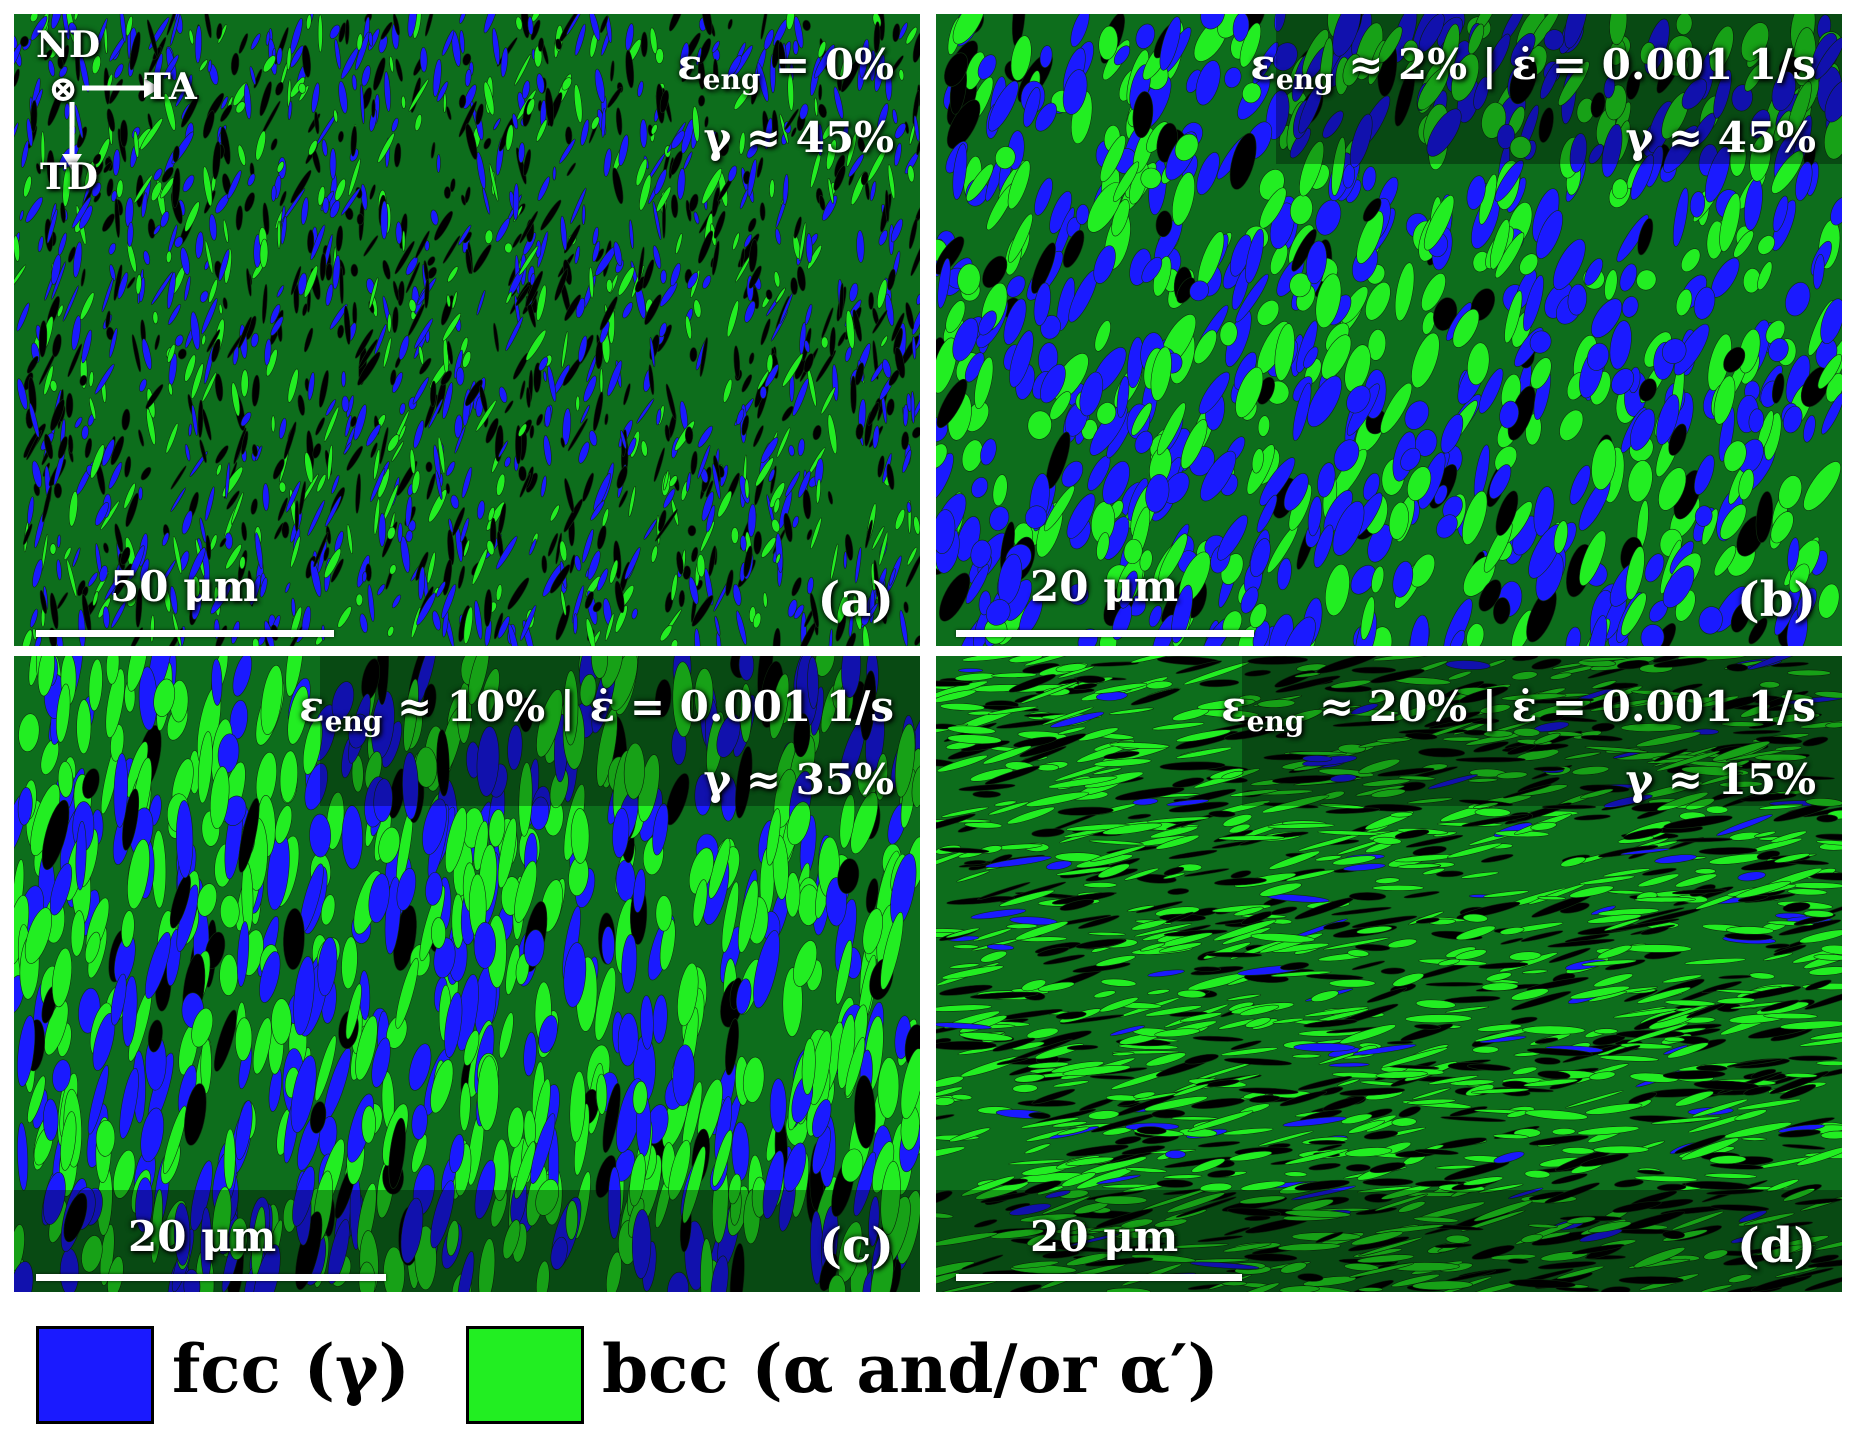  Describe the element at coordinates (211, 1277) in the screenshot. I see `scale-bar-c` at that location.